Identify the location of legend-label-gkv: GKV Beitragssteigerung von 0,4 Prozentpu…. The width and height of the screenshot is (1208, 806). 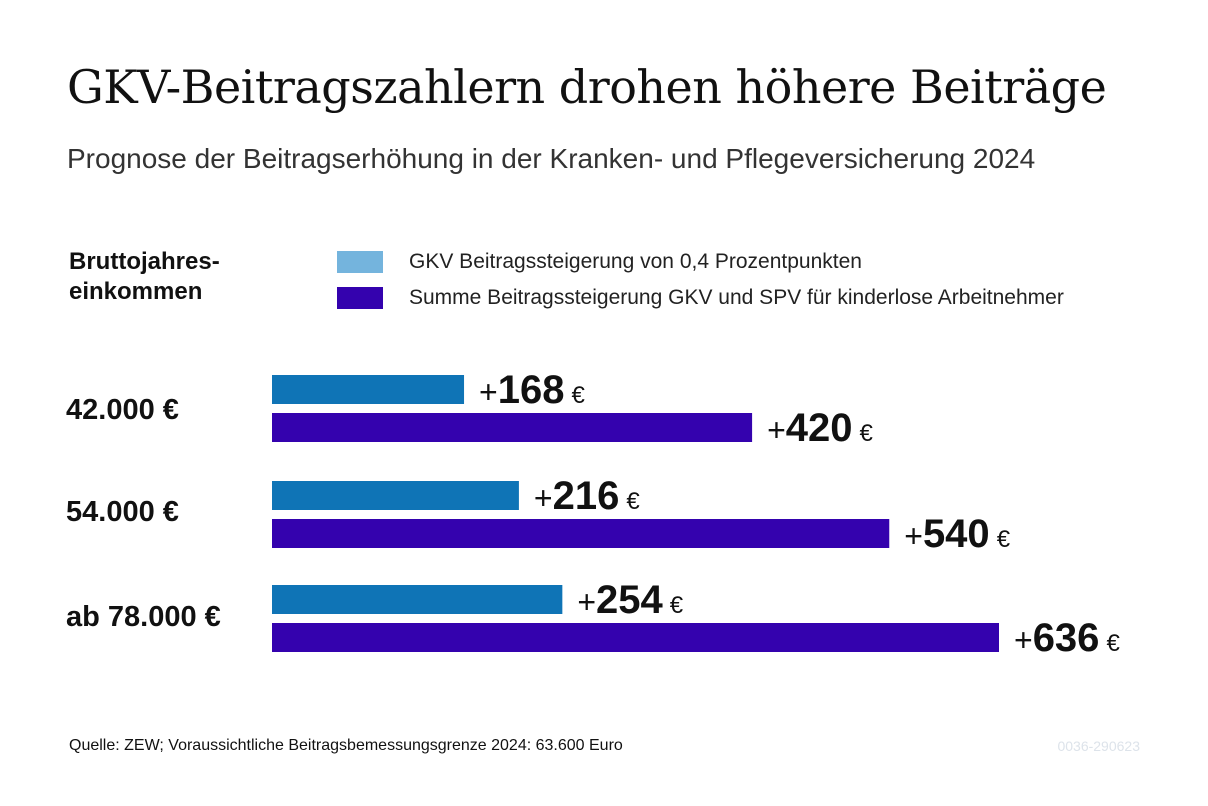
(635, 261).